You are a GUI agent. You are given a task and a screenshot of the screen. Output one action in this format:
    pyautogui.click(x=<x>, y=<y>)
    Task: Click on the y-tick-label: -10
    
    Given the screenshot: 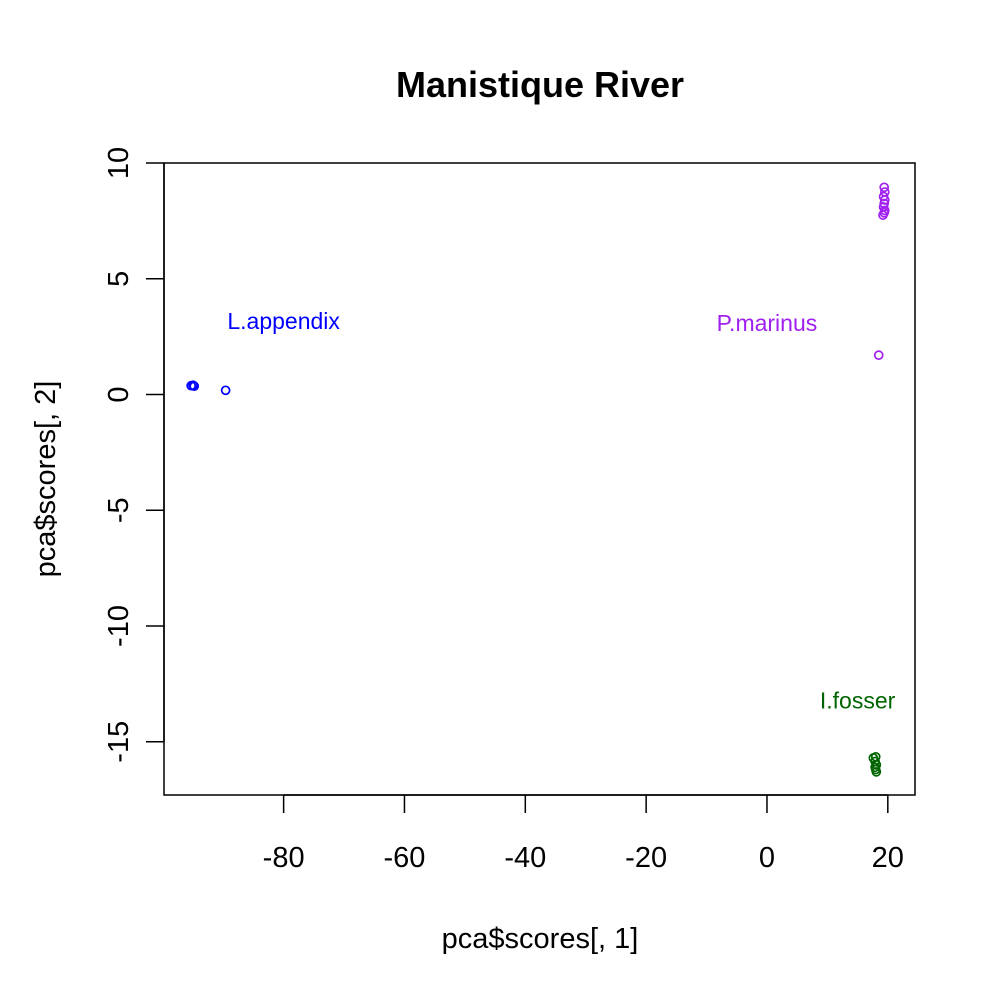 What is the action you would take?
    pyautogui.click(x=119, y=626)
    